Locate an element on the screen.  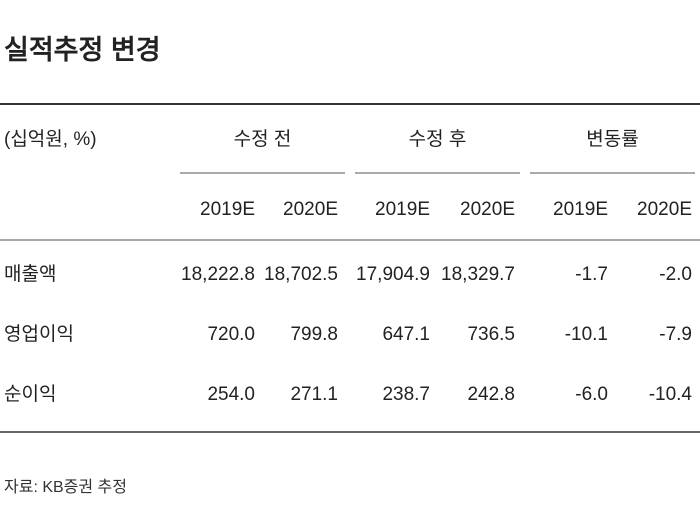
cell: 799.8 is located at coordinates (314, 334).